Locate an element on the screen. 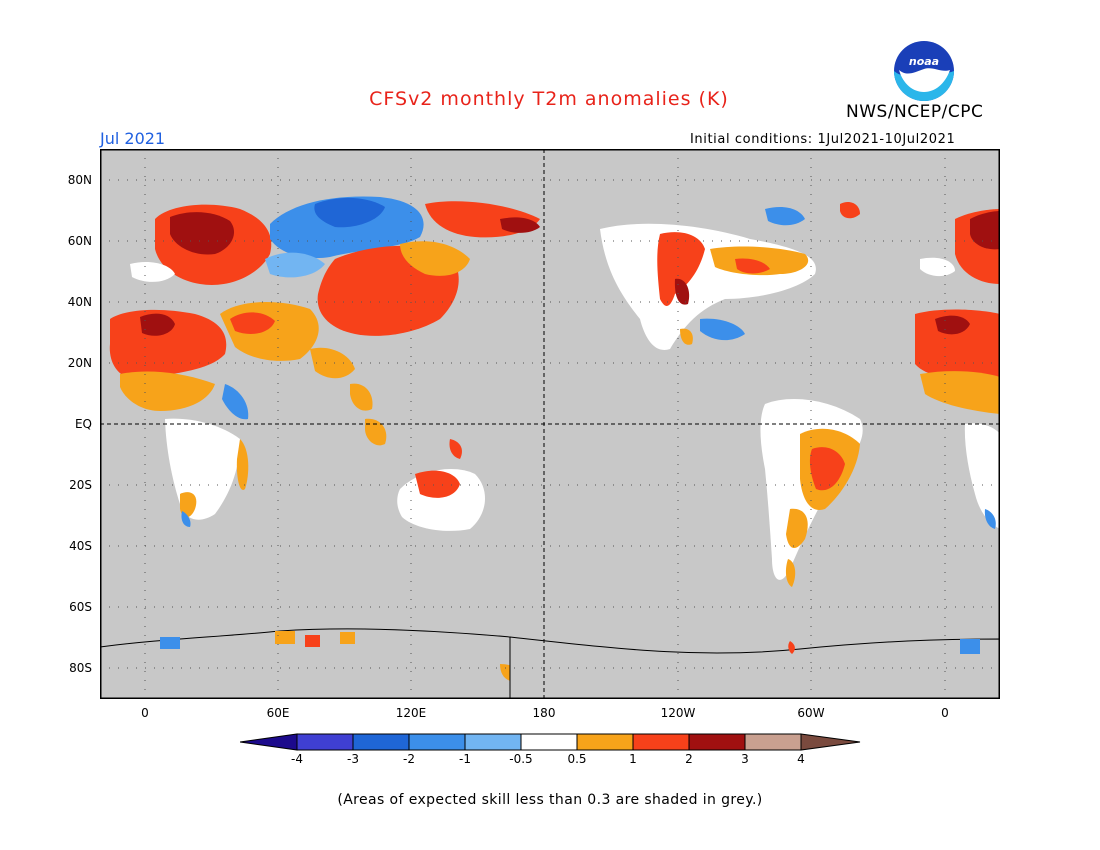 The width and height of the screenshot is (1100, 850). lat-label: EQ is located at coordinates (83, 424).